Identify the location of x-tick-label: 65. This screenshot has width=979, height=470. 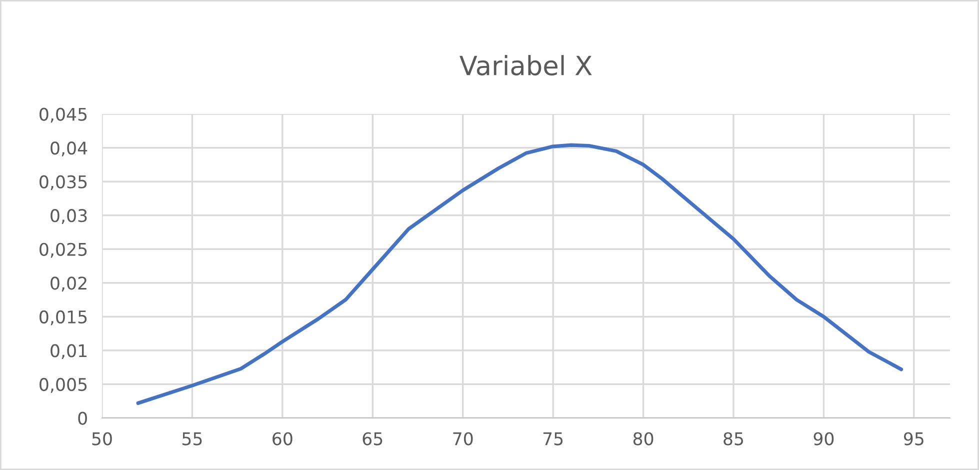
(372, 439).